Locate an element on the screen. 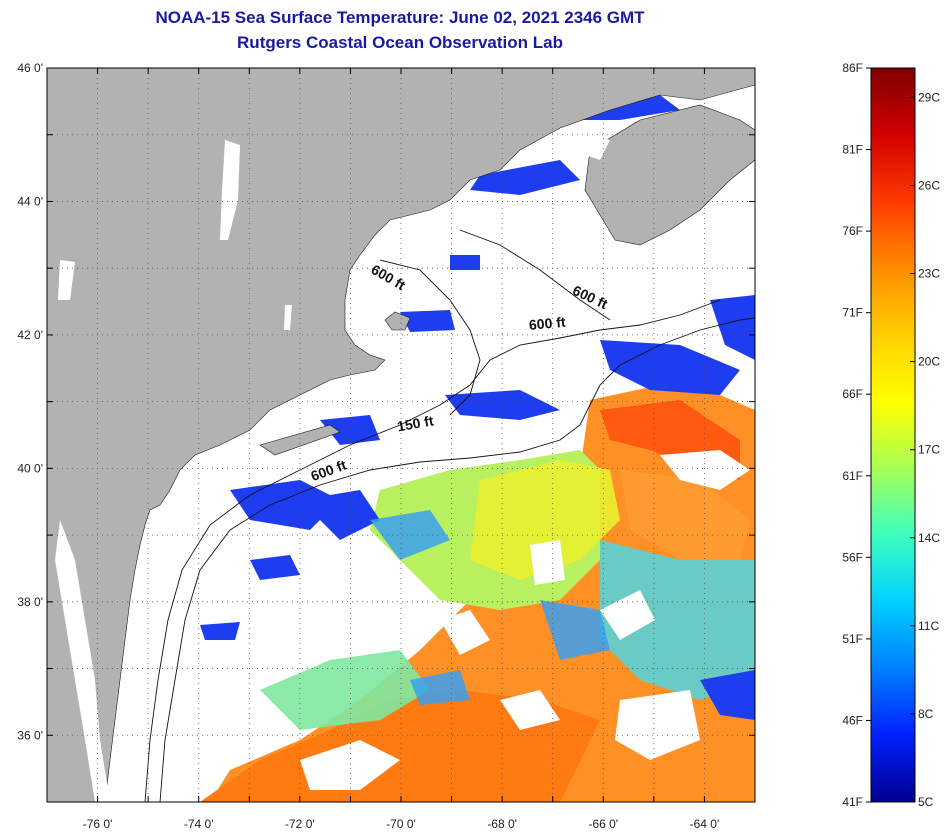  colorbar-f-label: 66F is located at coordinates (852, 394).